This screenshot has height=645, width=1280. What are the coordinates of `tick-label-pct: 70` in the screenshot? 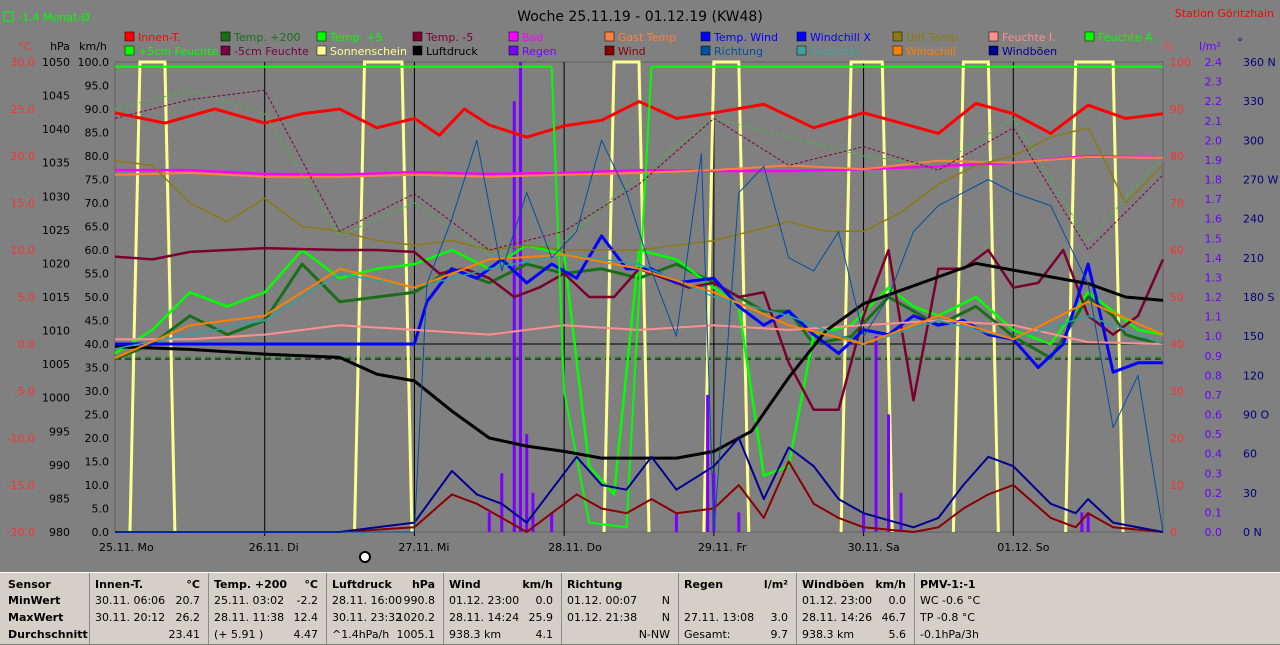 It's located at (1177, 203).